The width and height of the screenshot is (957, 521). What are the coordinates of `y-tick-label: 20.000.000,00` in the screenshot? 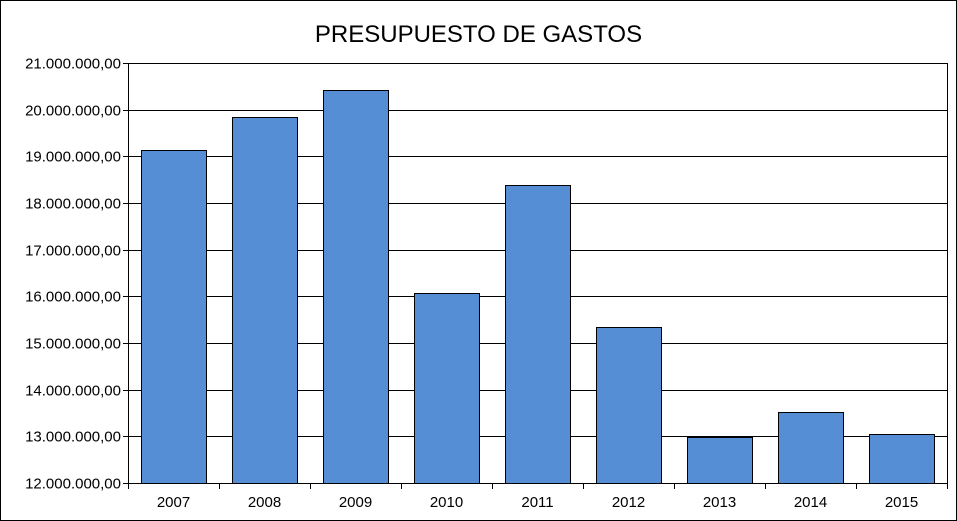 It's located at (73, 111).